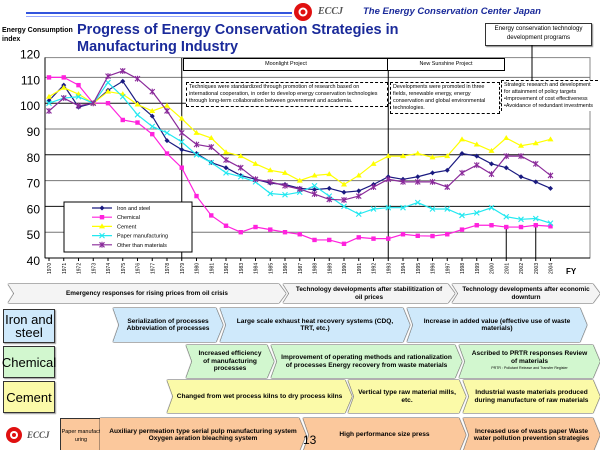  I want to click on y-tick-label: 120, so click(30, 55).